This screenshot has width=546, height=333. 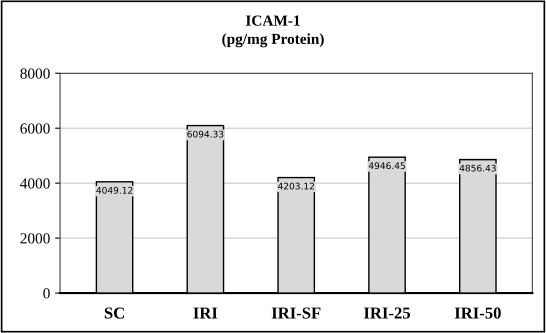 I want to click on x-tick-label: IRI-25, so click(x=387, y=313).